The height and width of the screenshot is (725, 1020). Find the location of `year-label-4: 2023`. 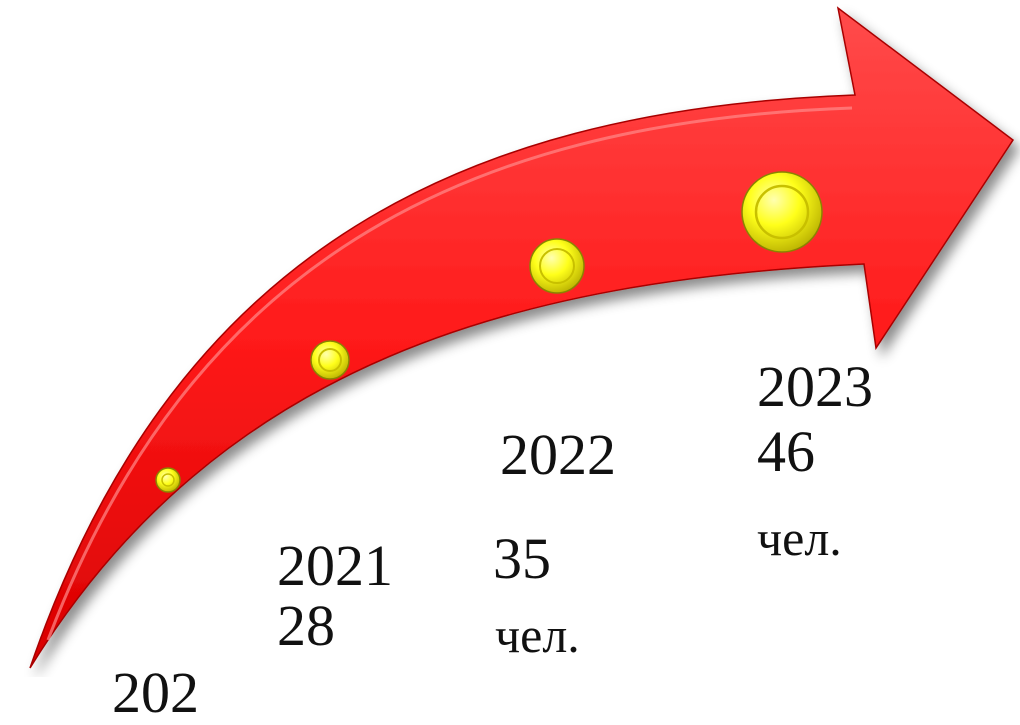

year-label-4: 2023 is located at coordinates (815, 386).